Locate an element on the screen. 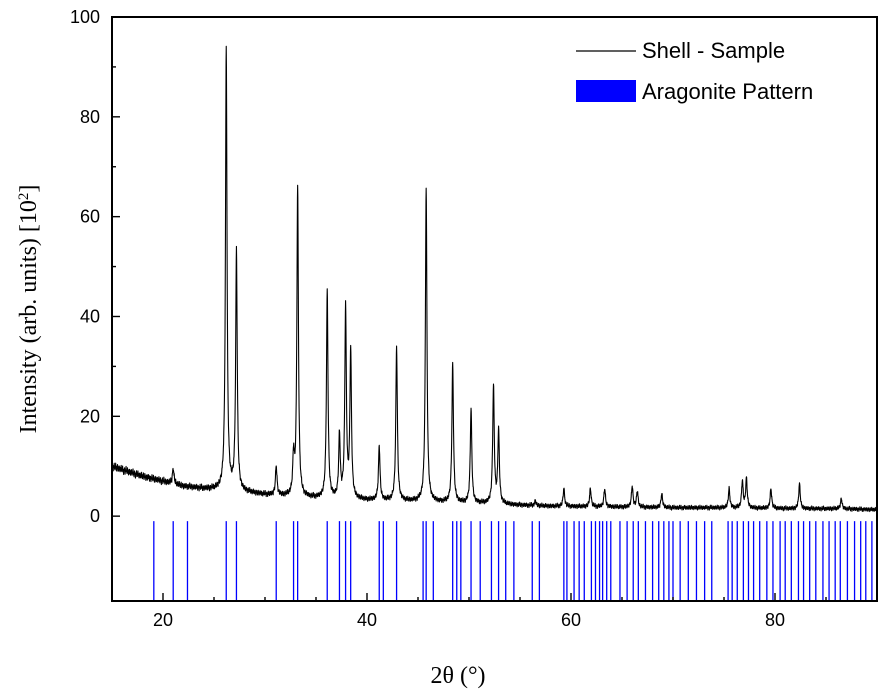 Image resolution: width=878 pixels, height=694 pixels. y-axis-title: Intensity (arb. units) [102] is located at coordinates (29, 309).